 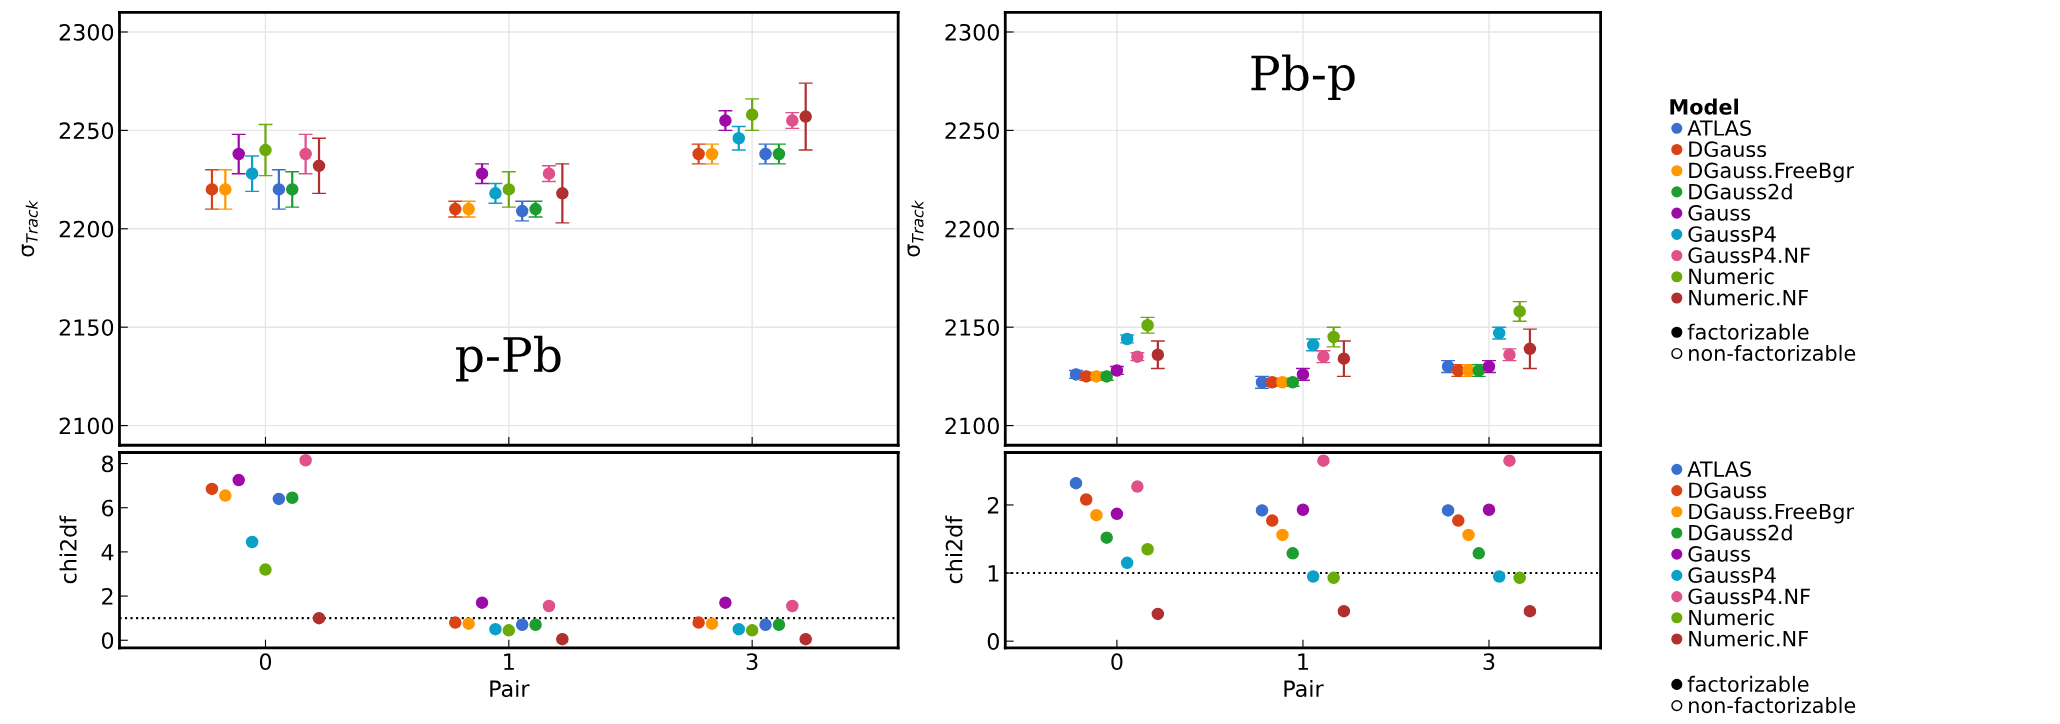 What do you see at coordinates (1704, 106) in the screenshot?
I see `legend-title: Model` at bounding box center [1704, 106].